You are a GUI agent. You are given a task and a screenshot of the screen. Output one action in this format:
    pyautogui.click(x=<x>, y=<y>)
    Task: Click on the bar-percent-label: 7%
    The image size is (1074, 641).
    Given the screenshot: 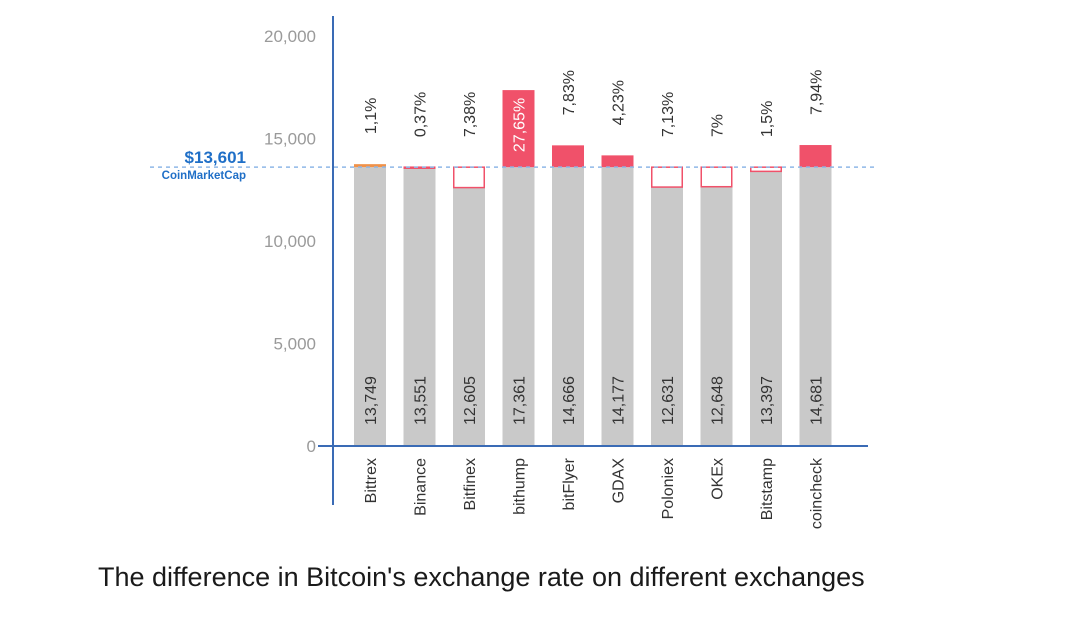 What is the action you would take?
    pyautogui.click(x=718, y=125)
    